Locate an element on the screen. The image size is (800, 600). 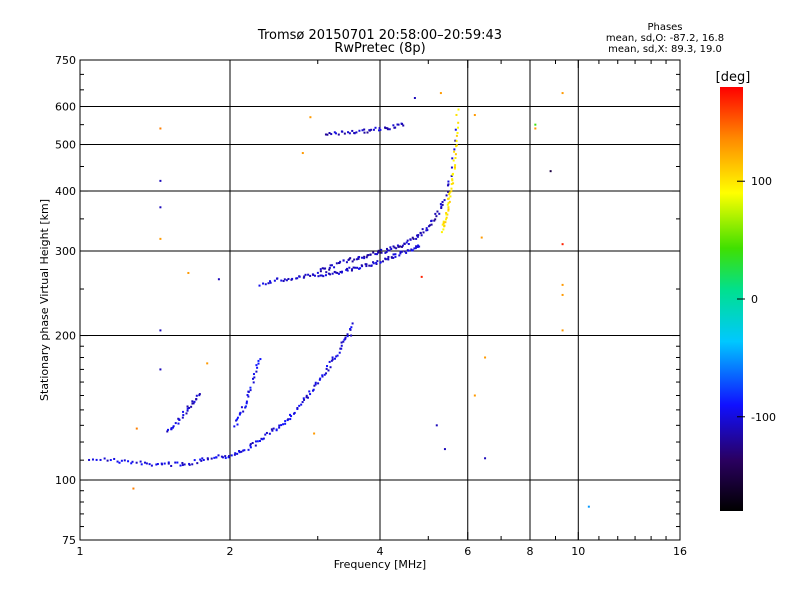
x-tick-label: 16 is located at coordinates (680, 551).